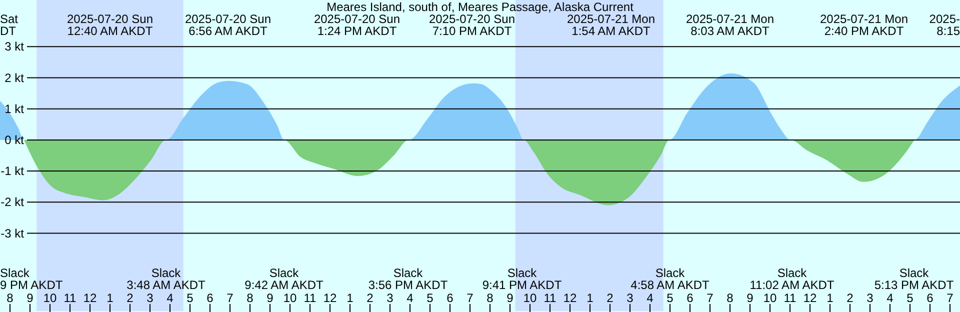  What do you see at coordinates (14, 47) in the screenshot?
I see `y-tick-label: 3 kt` at bounding box center [14, 47].